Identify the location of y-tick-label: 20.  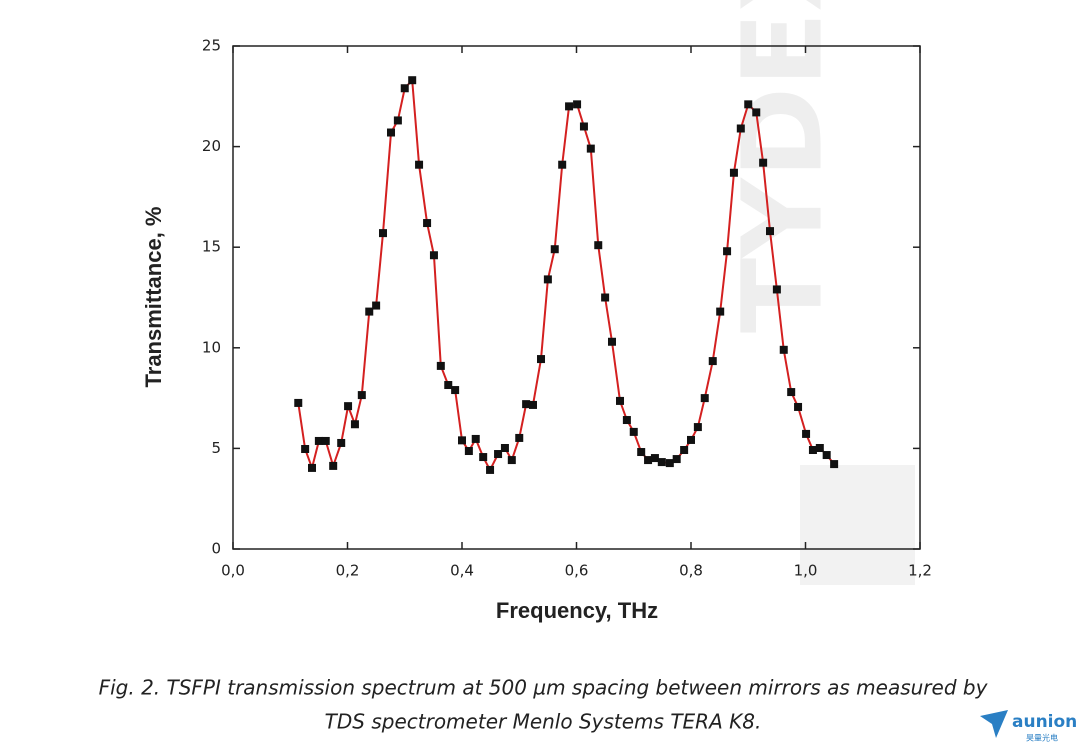
(211, 146).